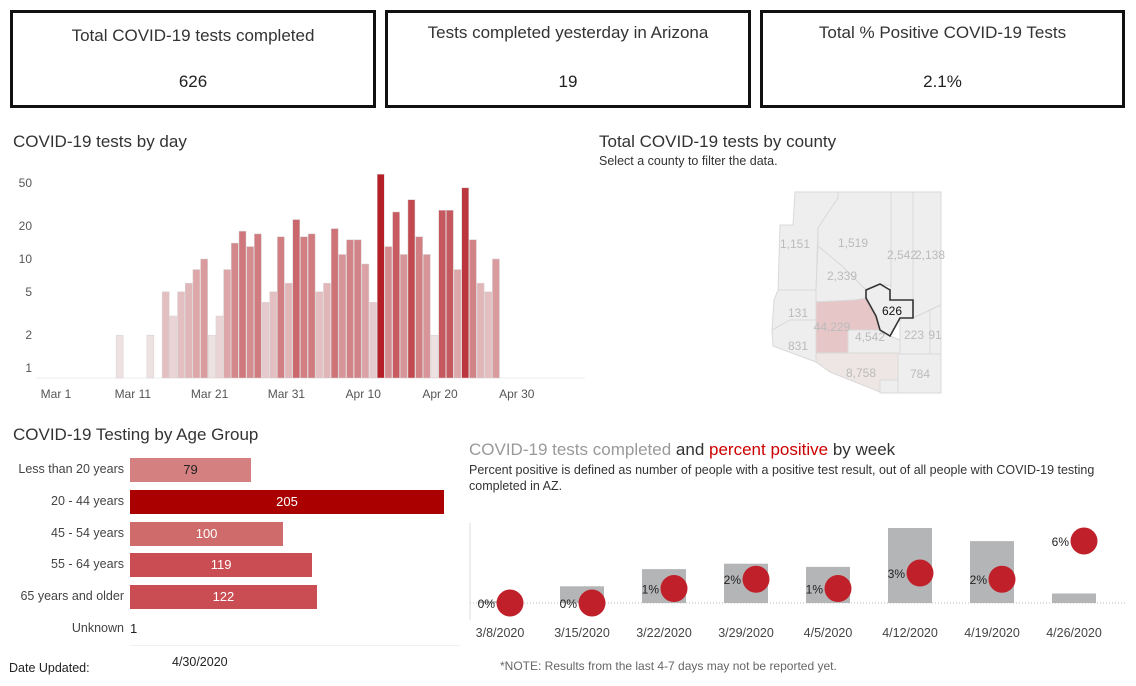  What do you see at coordinates (87, 500) in the screenshot?
I see `age-category-label: 20 - 44 years` at bounding box center [87, 500].